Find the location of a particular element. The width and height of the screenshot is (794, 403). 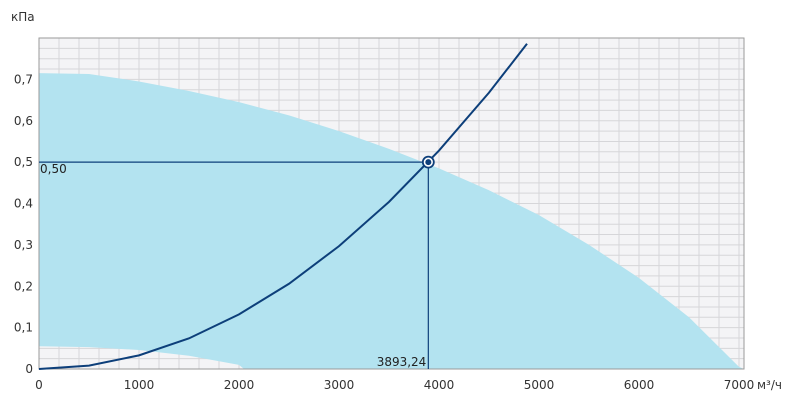

y-axis-unit-label: кПа is located at coordinates (23, 17).